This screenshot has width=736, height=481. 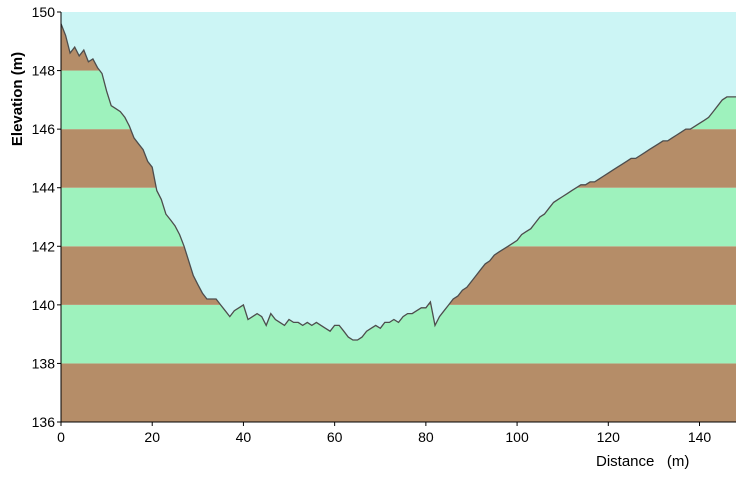 What do you see at coordinates (384, 433) in the screenshot?
I see `x-axis-ticks: 0 20 40 60 80 100 120 140` at bounding box center [384, 433].